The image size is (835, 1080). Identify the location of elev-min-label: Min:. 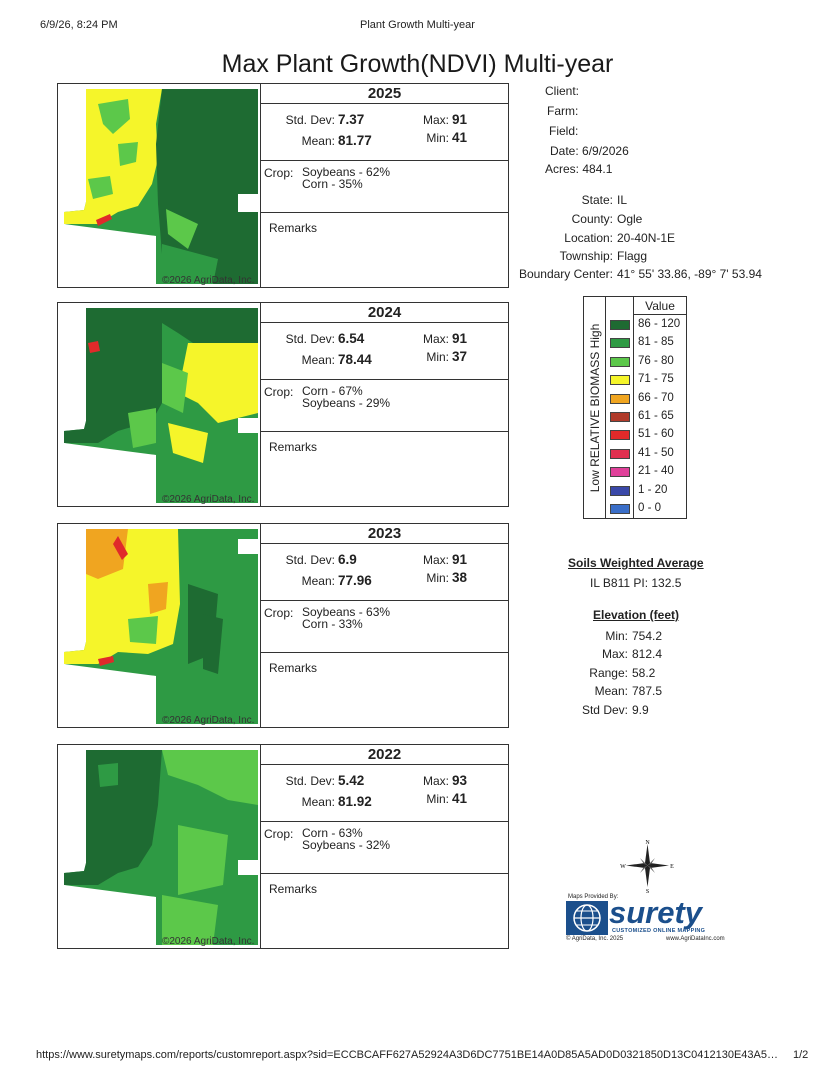
(616, 636).